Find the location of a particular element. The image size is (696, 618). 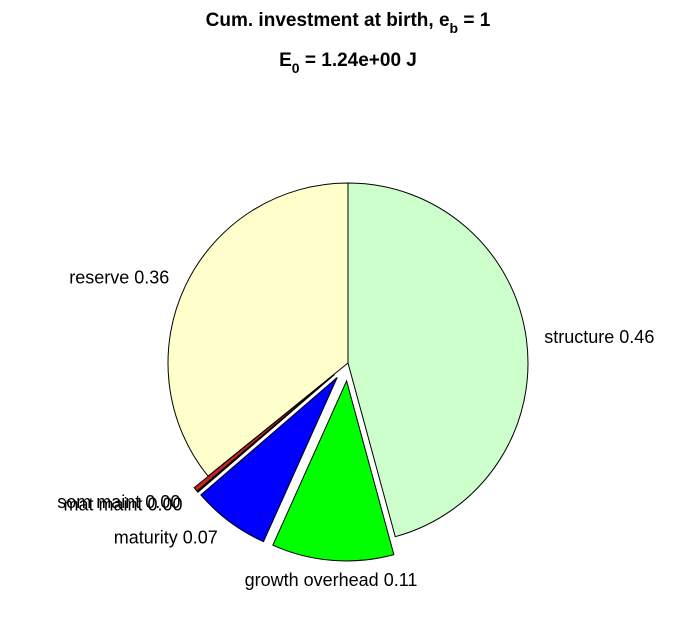

category-label: som maint is located at coordinates (98, 502).